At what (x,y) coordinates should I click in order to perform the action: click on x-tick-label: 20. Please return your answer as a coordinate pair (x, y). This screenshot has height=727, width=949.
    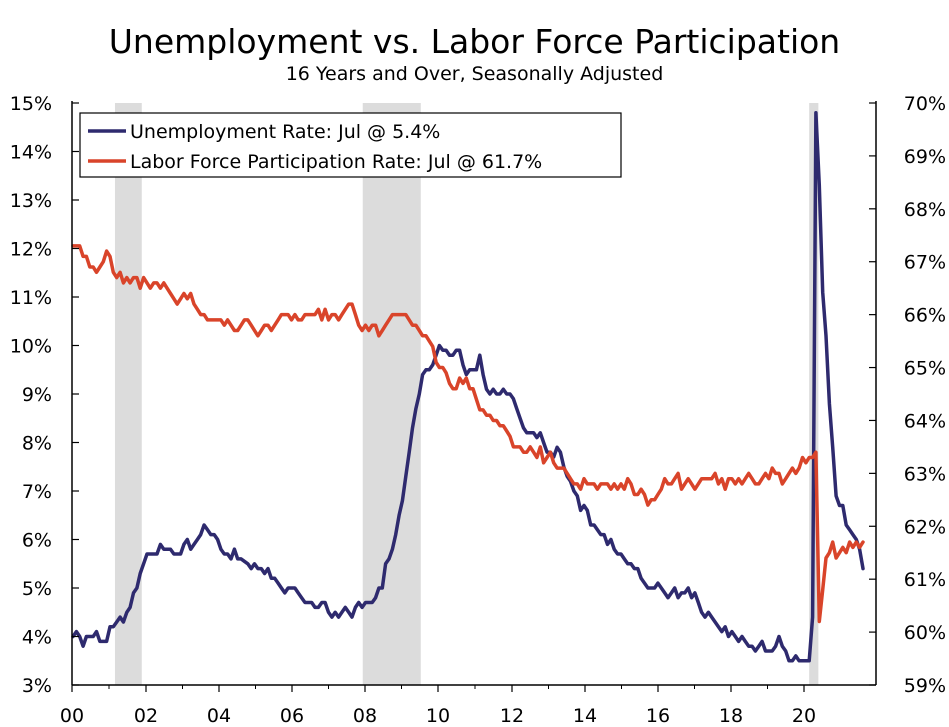
    Looking at the image, I should click on (804, 716).